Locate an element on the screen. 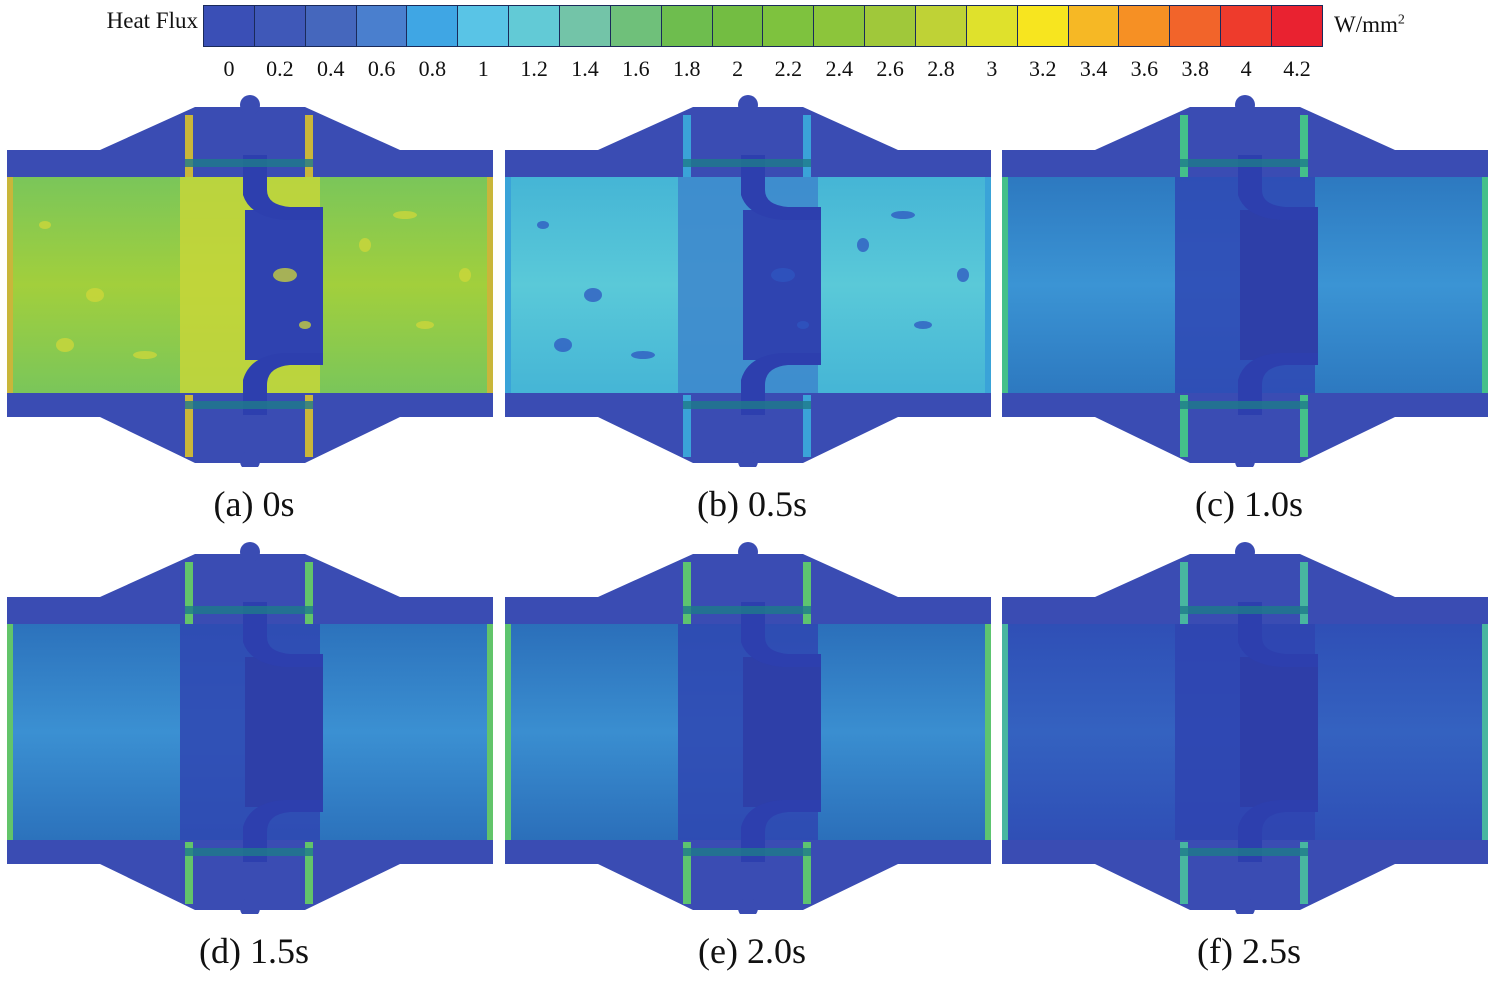 Image resolution: width=1500 pixels, height=985 pixels. panel-label-c: (c) 1.0s is located at coordinates (1249, 504).